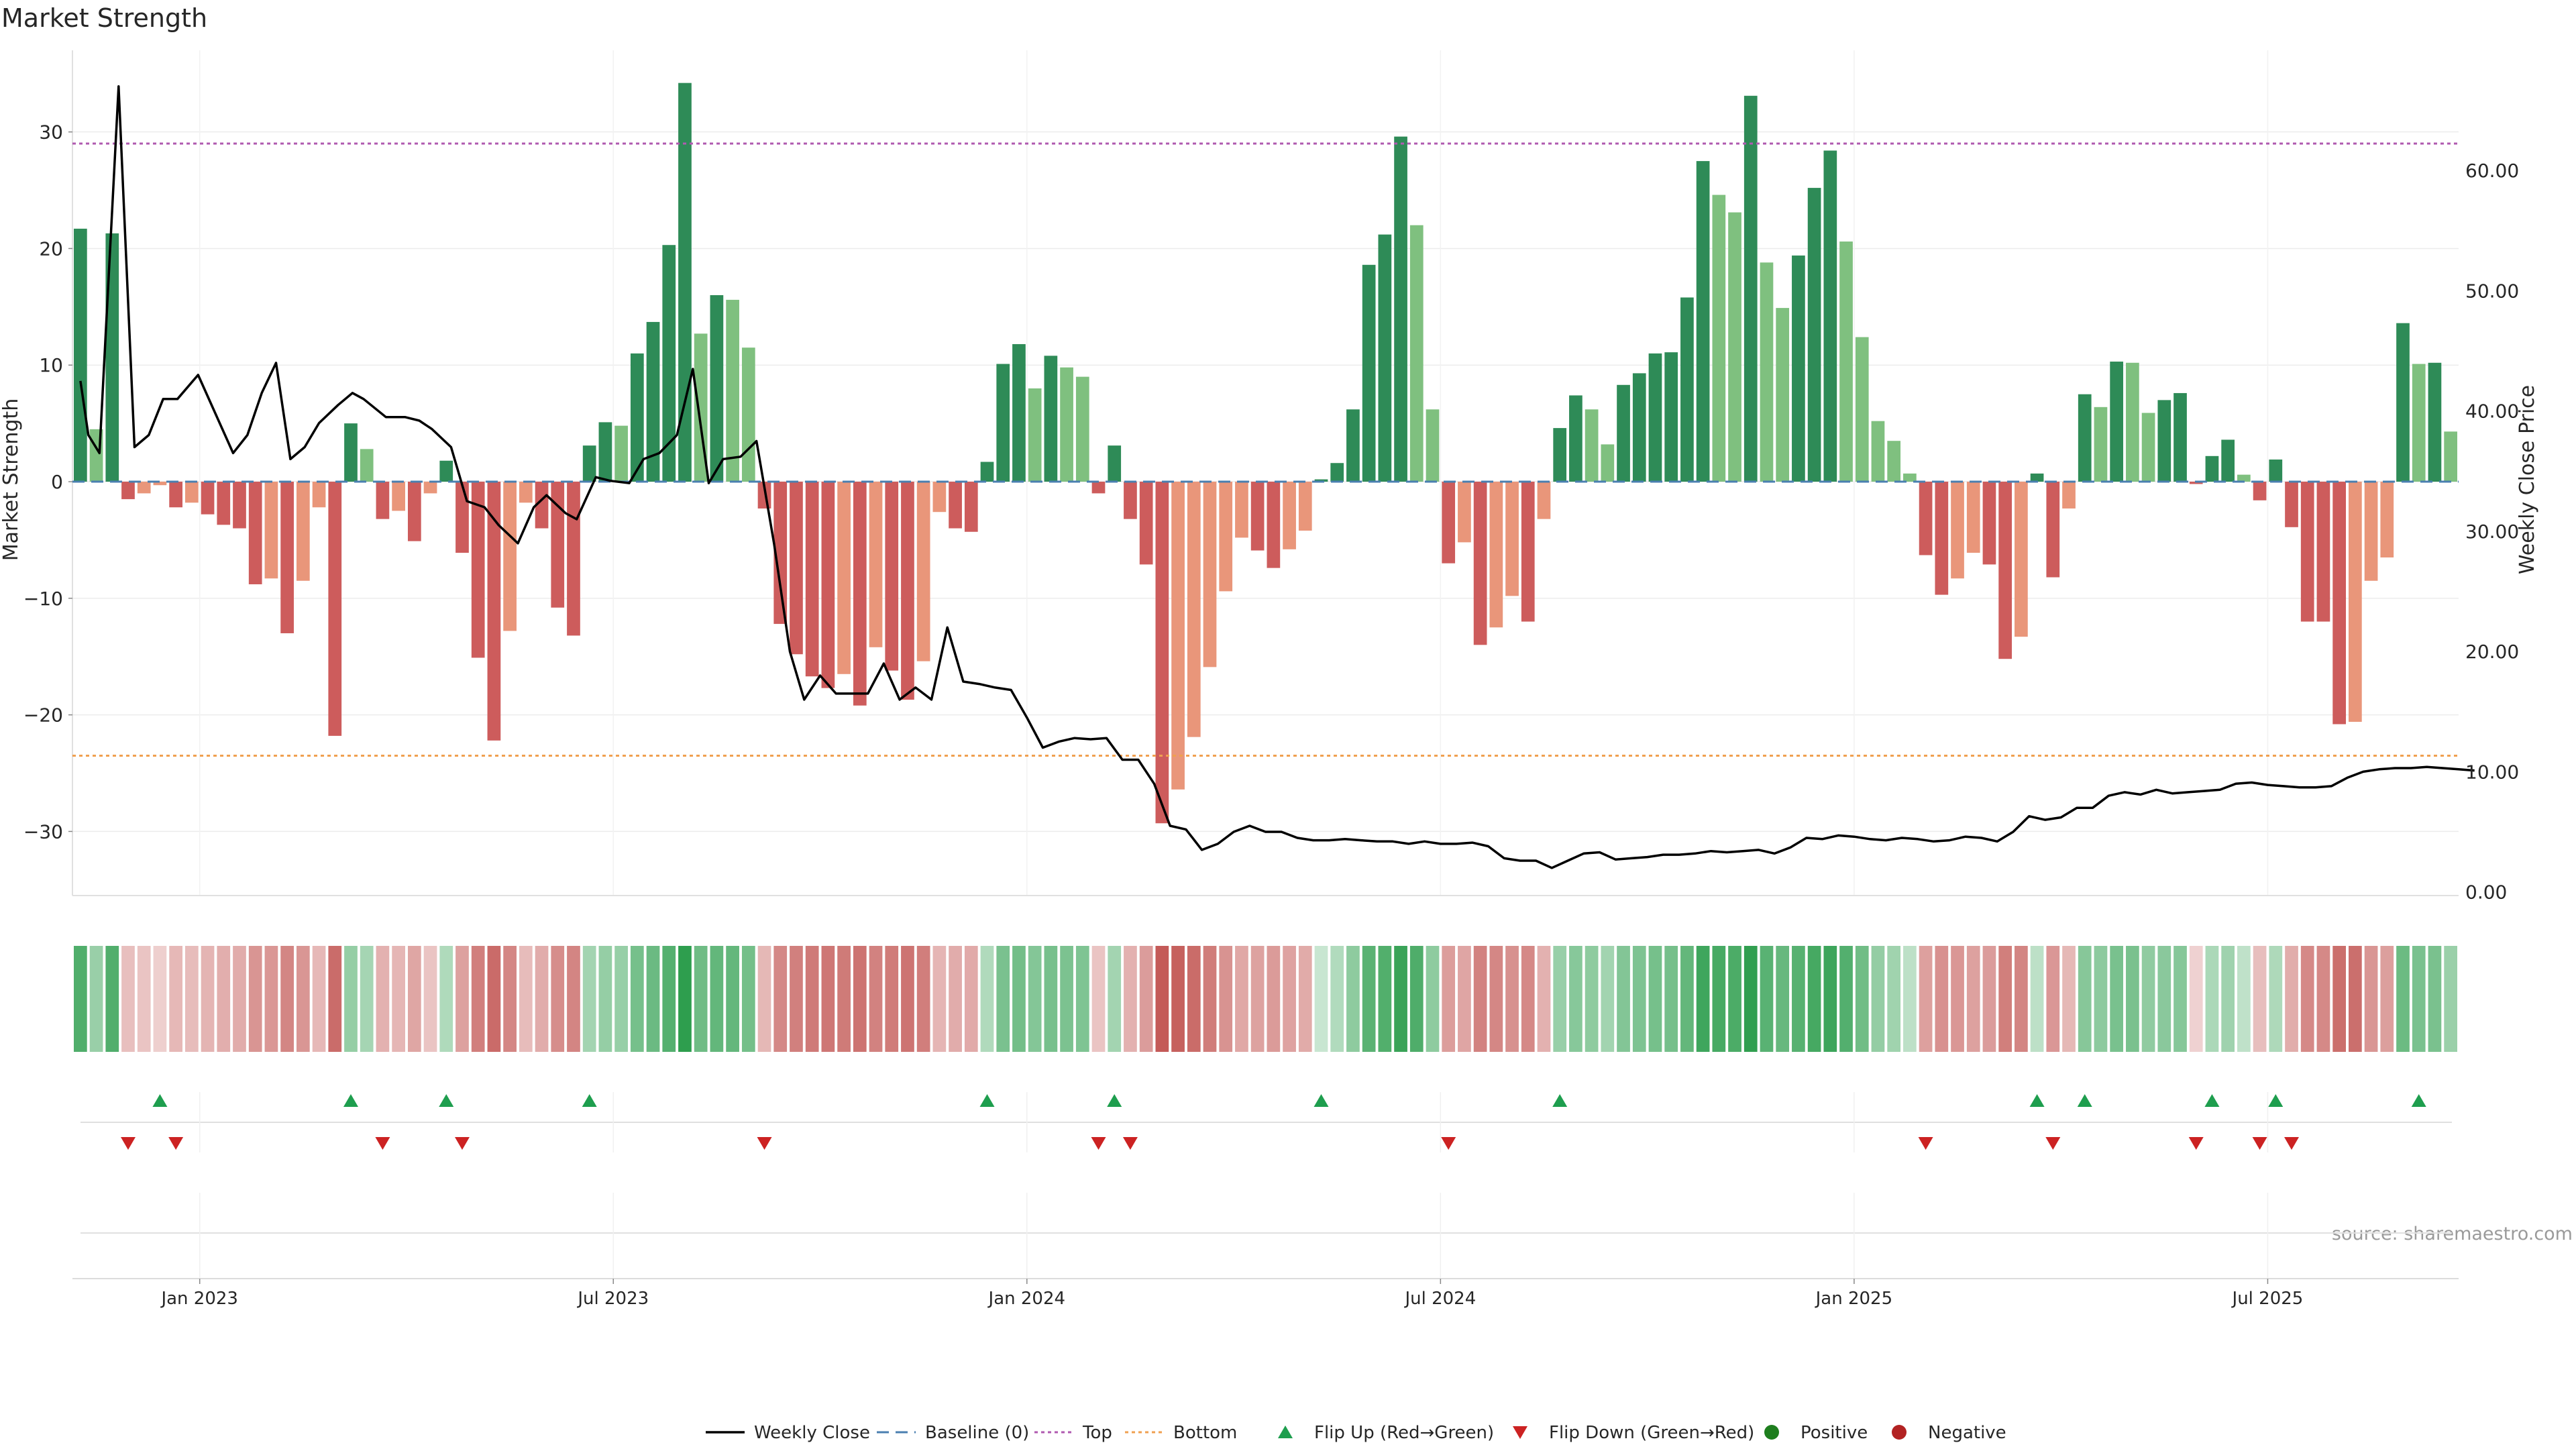 The image size is (2576, 1449). I want to click on legend-swatch-flip-up, so click(1285, 1432).